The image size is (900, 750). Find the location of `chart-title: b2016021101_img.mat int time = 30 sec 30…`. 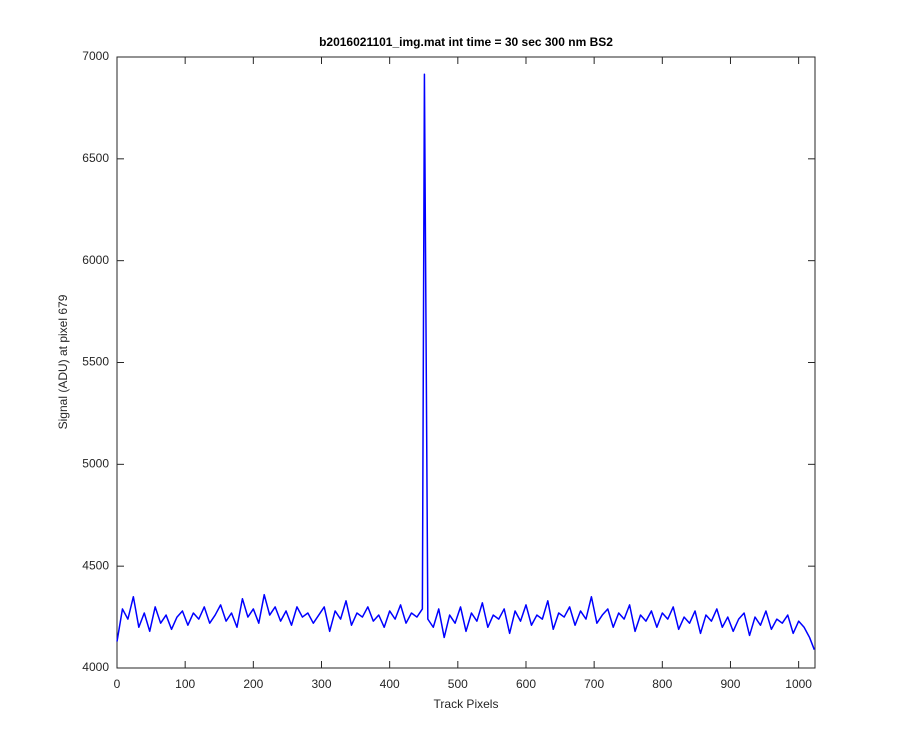

chart-title: b2016021101_img.mat int time = 30 sec 30… is located at coordinates (466, 42).